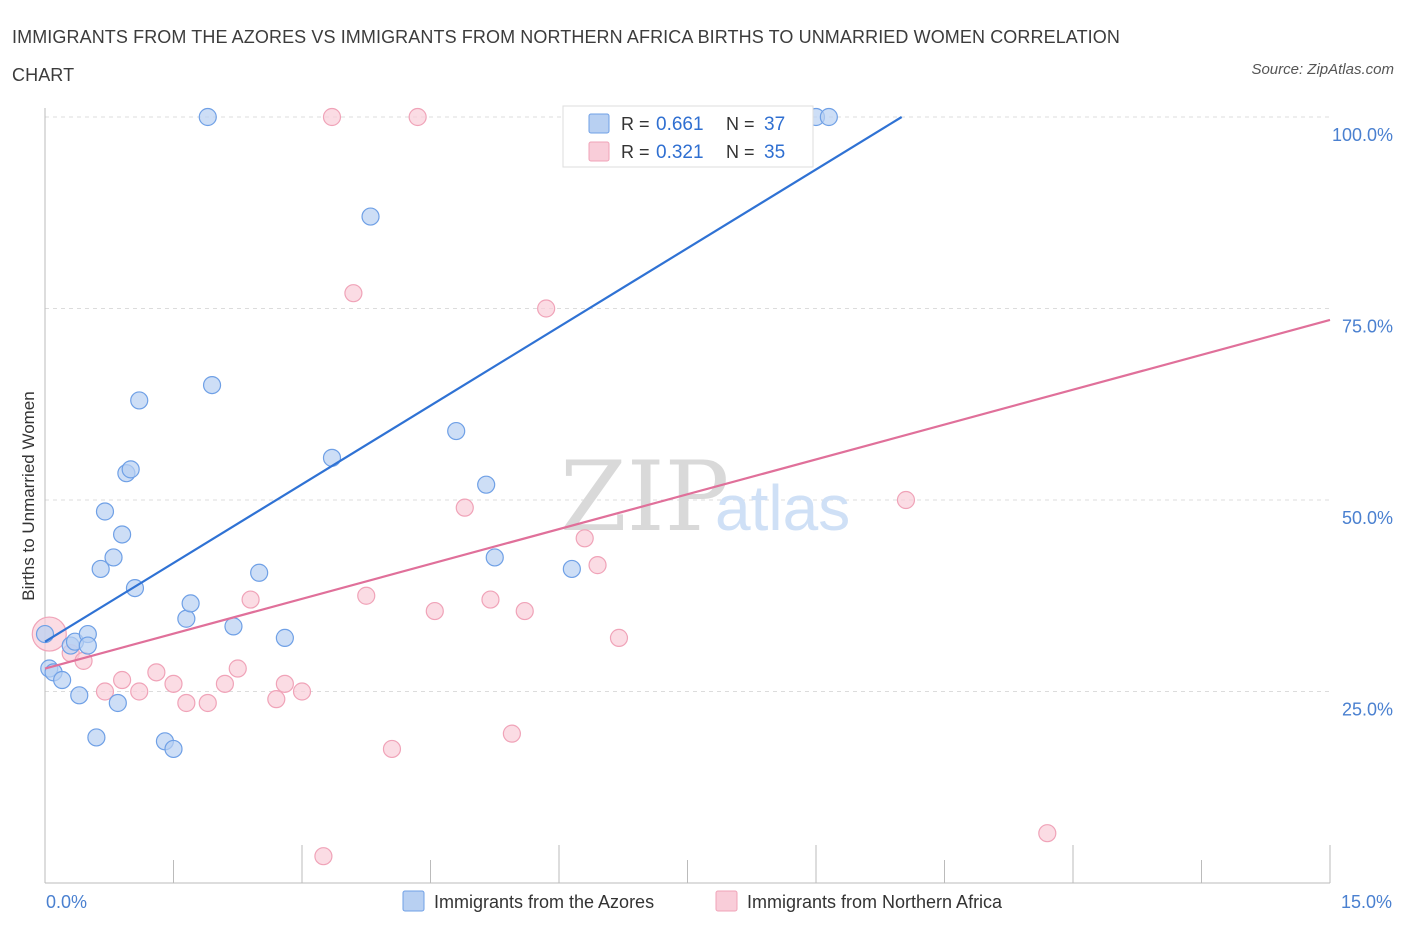  Describe the element at coordinates (740, 152) in the screenshot. I see `legend-n-label-nafrica: N =` at that location.